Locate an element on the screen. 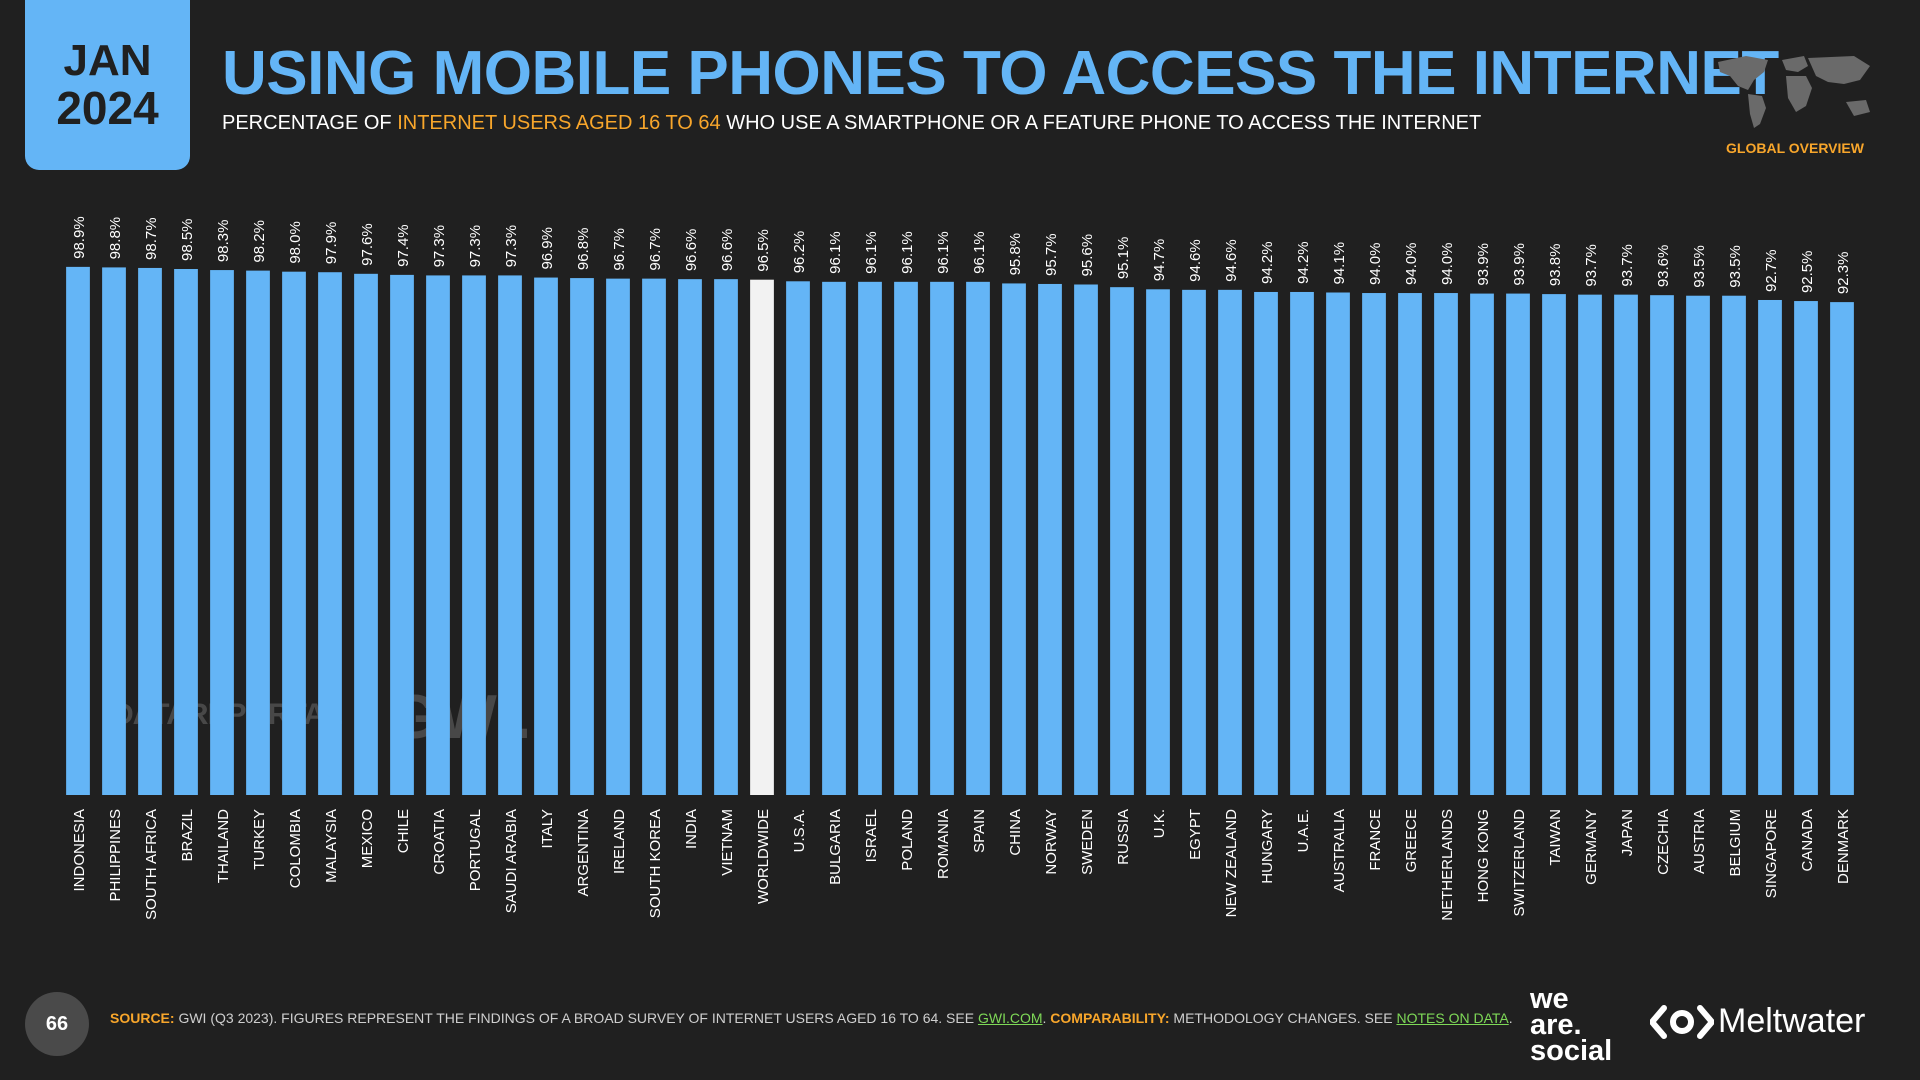 Image resolution: width=1920 pixels, height=1080 pixels. value-label: 93.7% is located at coordinates (1627, 265).